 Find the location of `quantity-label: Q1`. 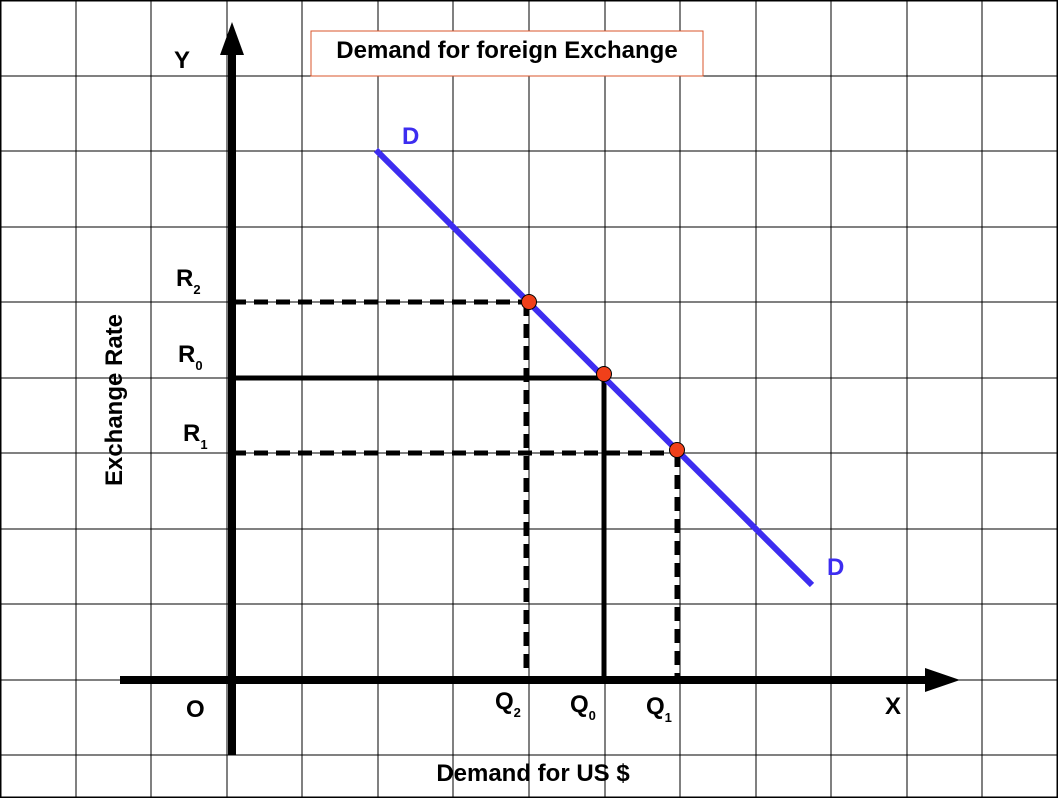

quantity-label: Q1 is located at coordinates (659, 709).